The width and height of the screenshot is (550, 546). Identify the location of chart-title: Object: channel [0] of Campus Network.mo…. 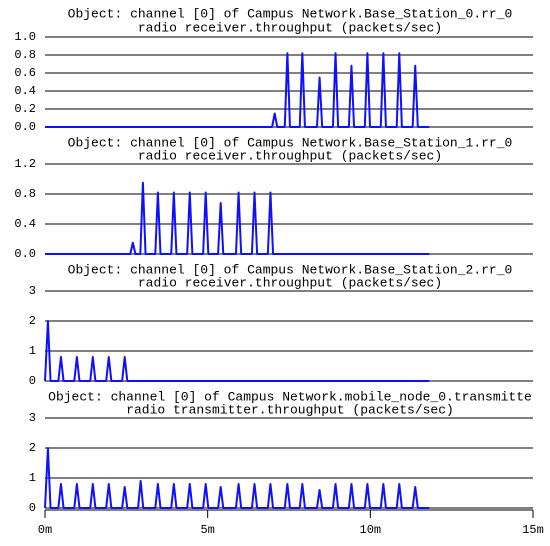
(290, 396).